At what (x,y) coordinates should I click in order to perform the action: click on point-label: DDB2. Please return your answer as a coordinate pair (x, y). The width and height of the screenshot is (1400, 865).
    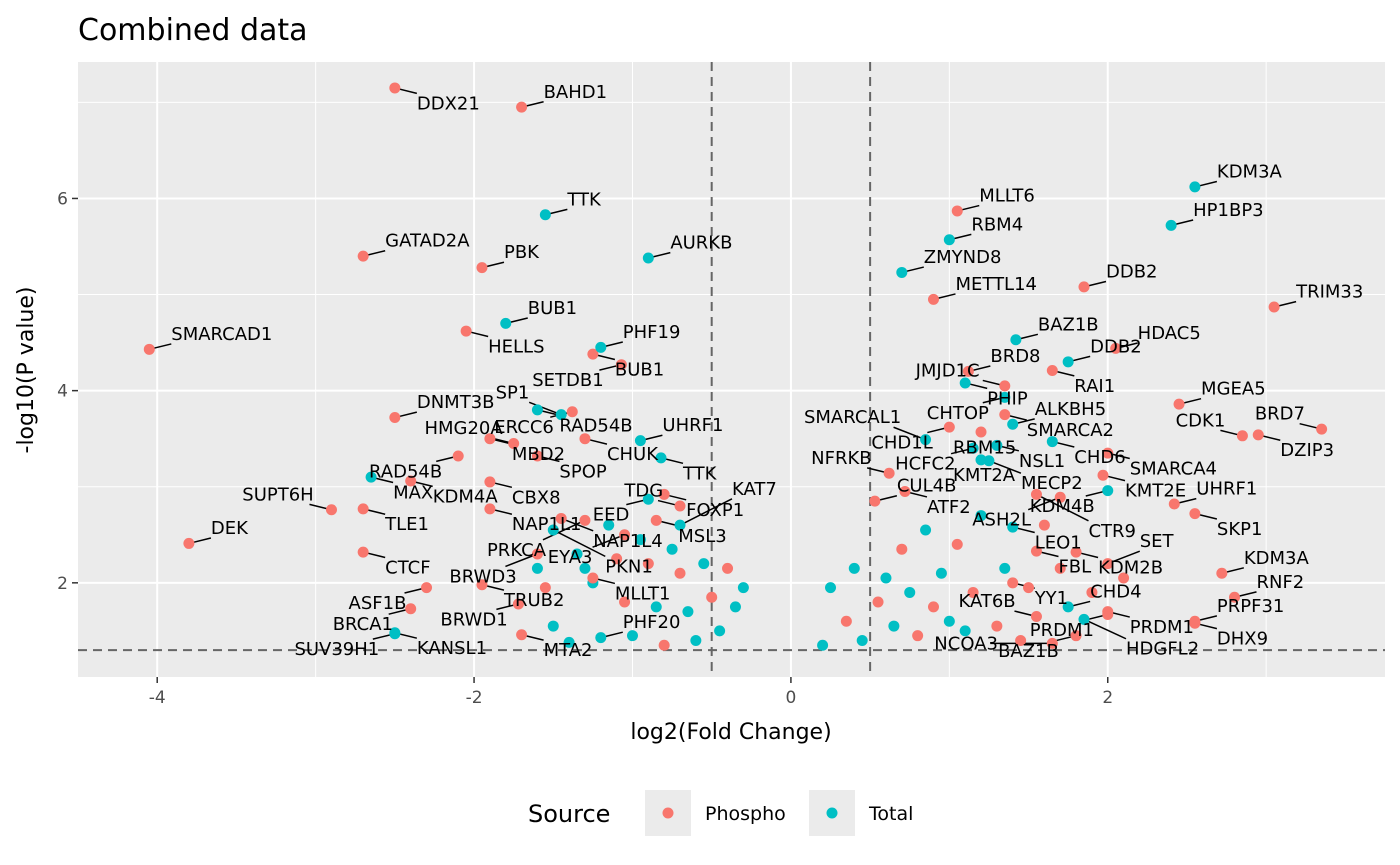
    Looking at the image, I should click on (1116, 346).